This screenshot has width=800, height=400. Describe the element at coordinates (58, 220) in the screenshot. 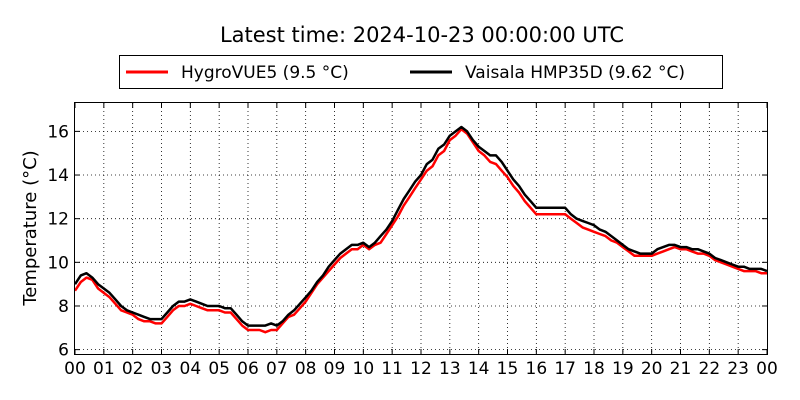

I see `y-tick-label: 12` at that location.